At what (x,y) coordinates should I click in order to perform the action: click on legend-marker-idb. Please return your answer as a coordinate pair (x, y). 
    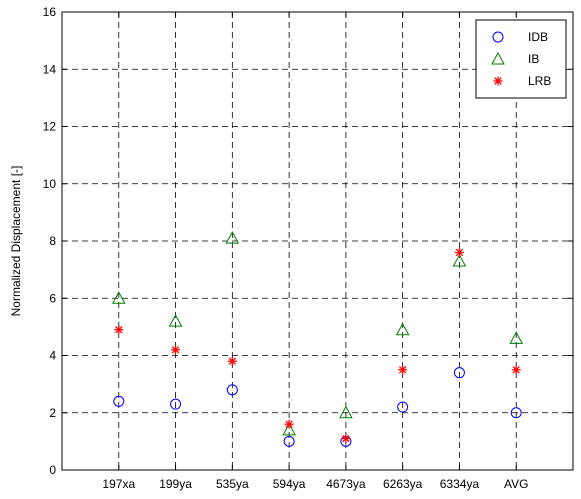
    Looking at the image, I should click on (498, 37).